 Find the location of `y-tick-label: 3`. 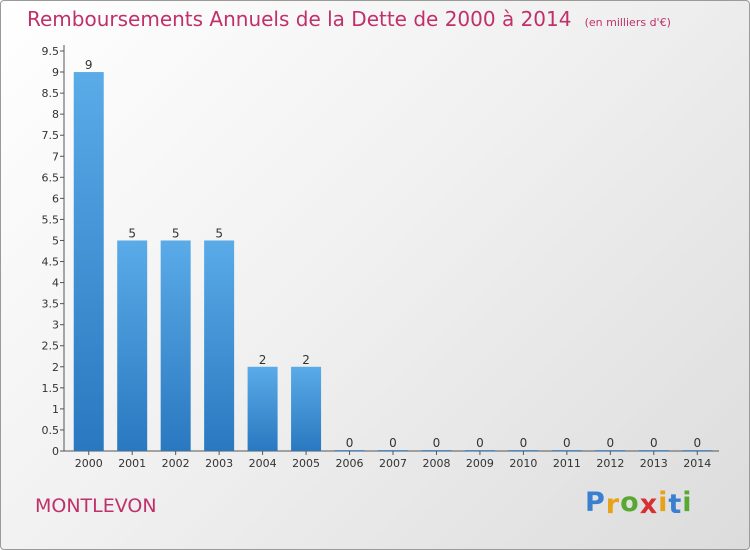

y-tick-label: 3 is located at coordinates (55, 325).